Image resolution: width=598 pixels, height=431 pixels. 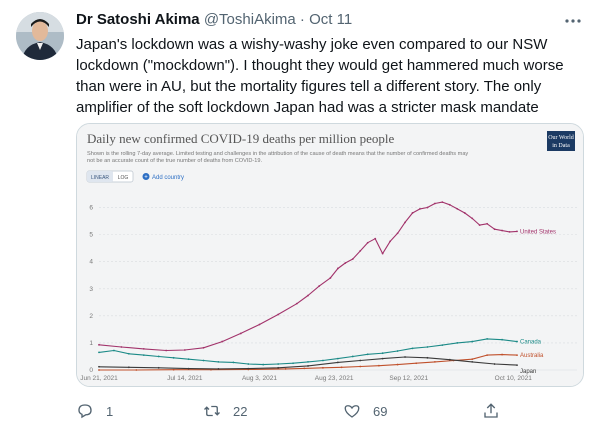 I want to click on more-dots-icon, so click(x=573, y=21).